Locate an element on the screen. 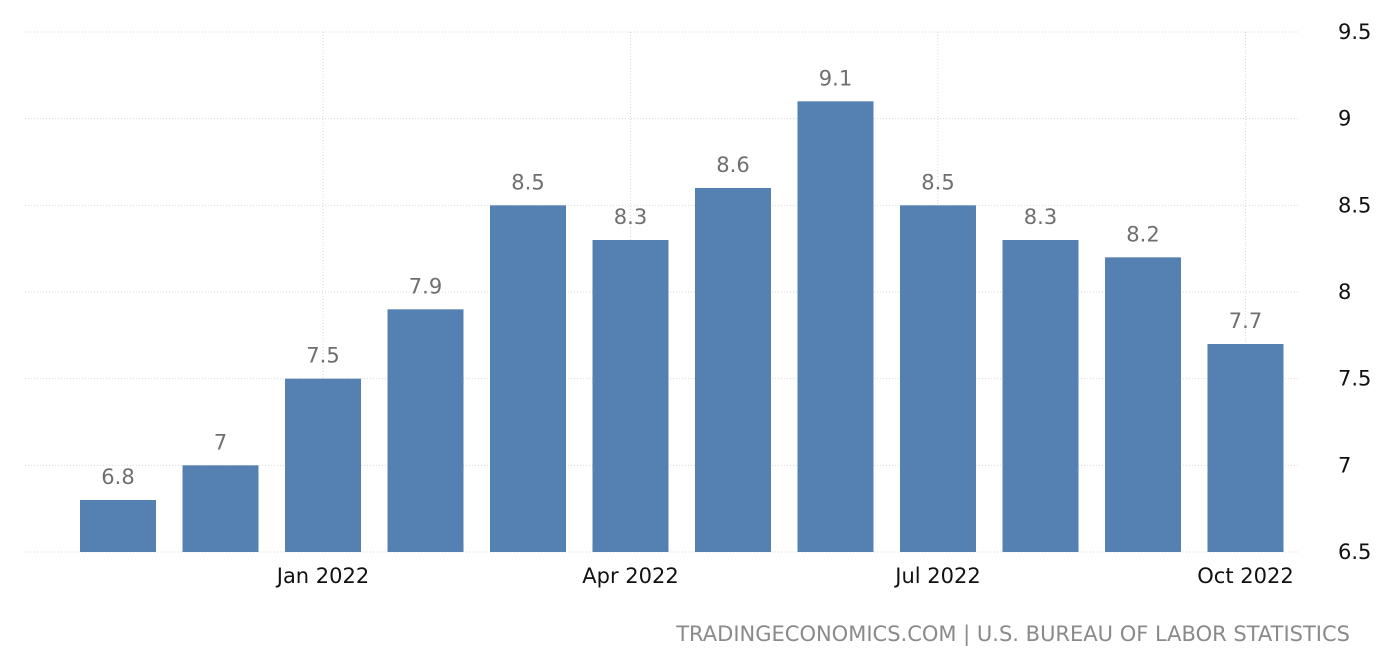 Image resolution: width=1390 pixels, height=660 pixels. bar-value-label: 8.6 is located at coordinates (732, 165).